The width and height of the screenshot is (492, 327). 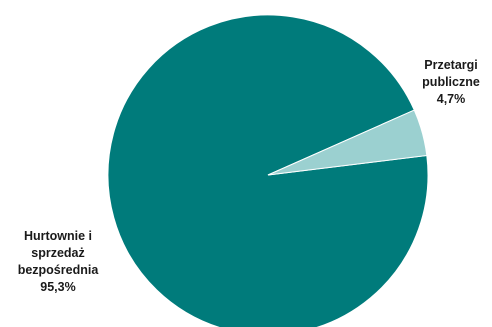 I want to click on slice-name-line: bezpośrednia, so click(x=59, y=270).